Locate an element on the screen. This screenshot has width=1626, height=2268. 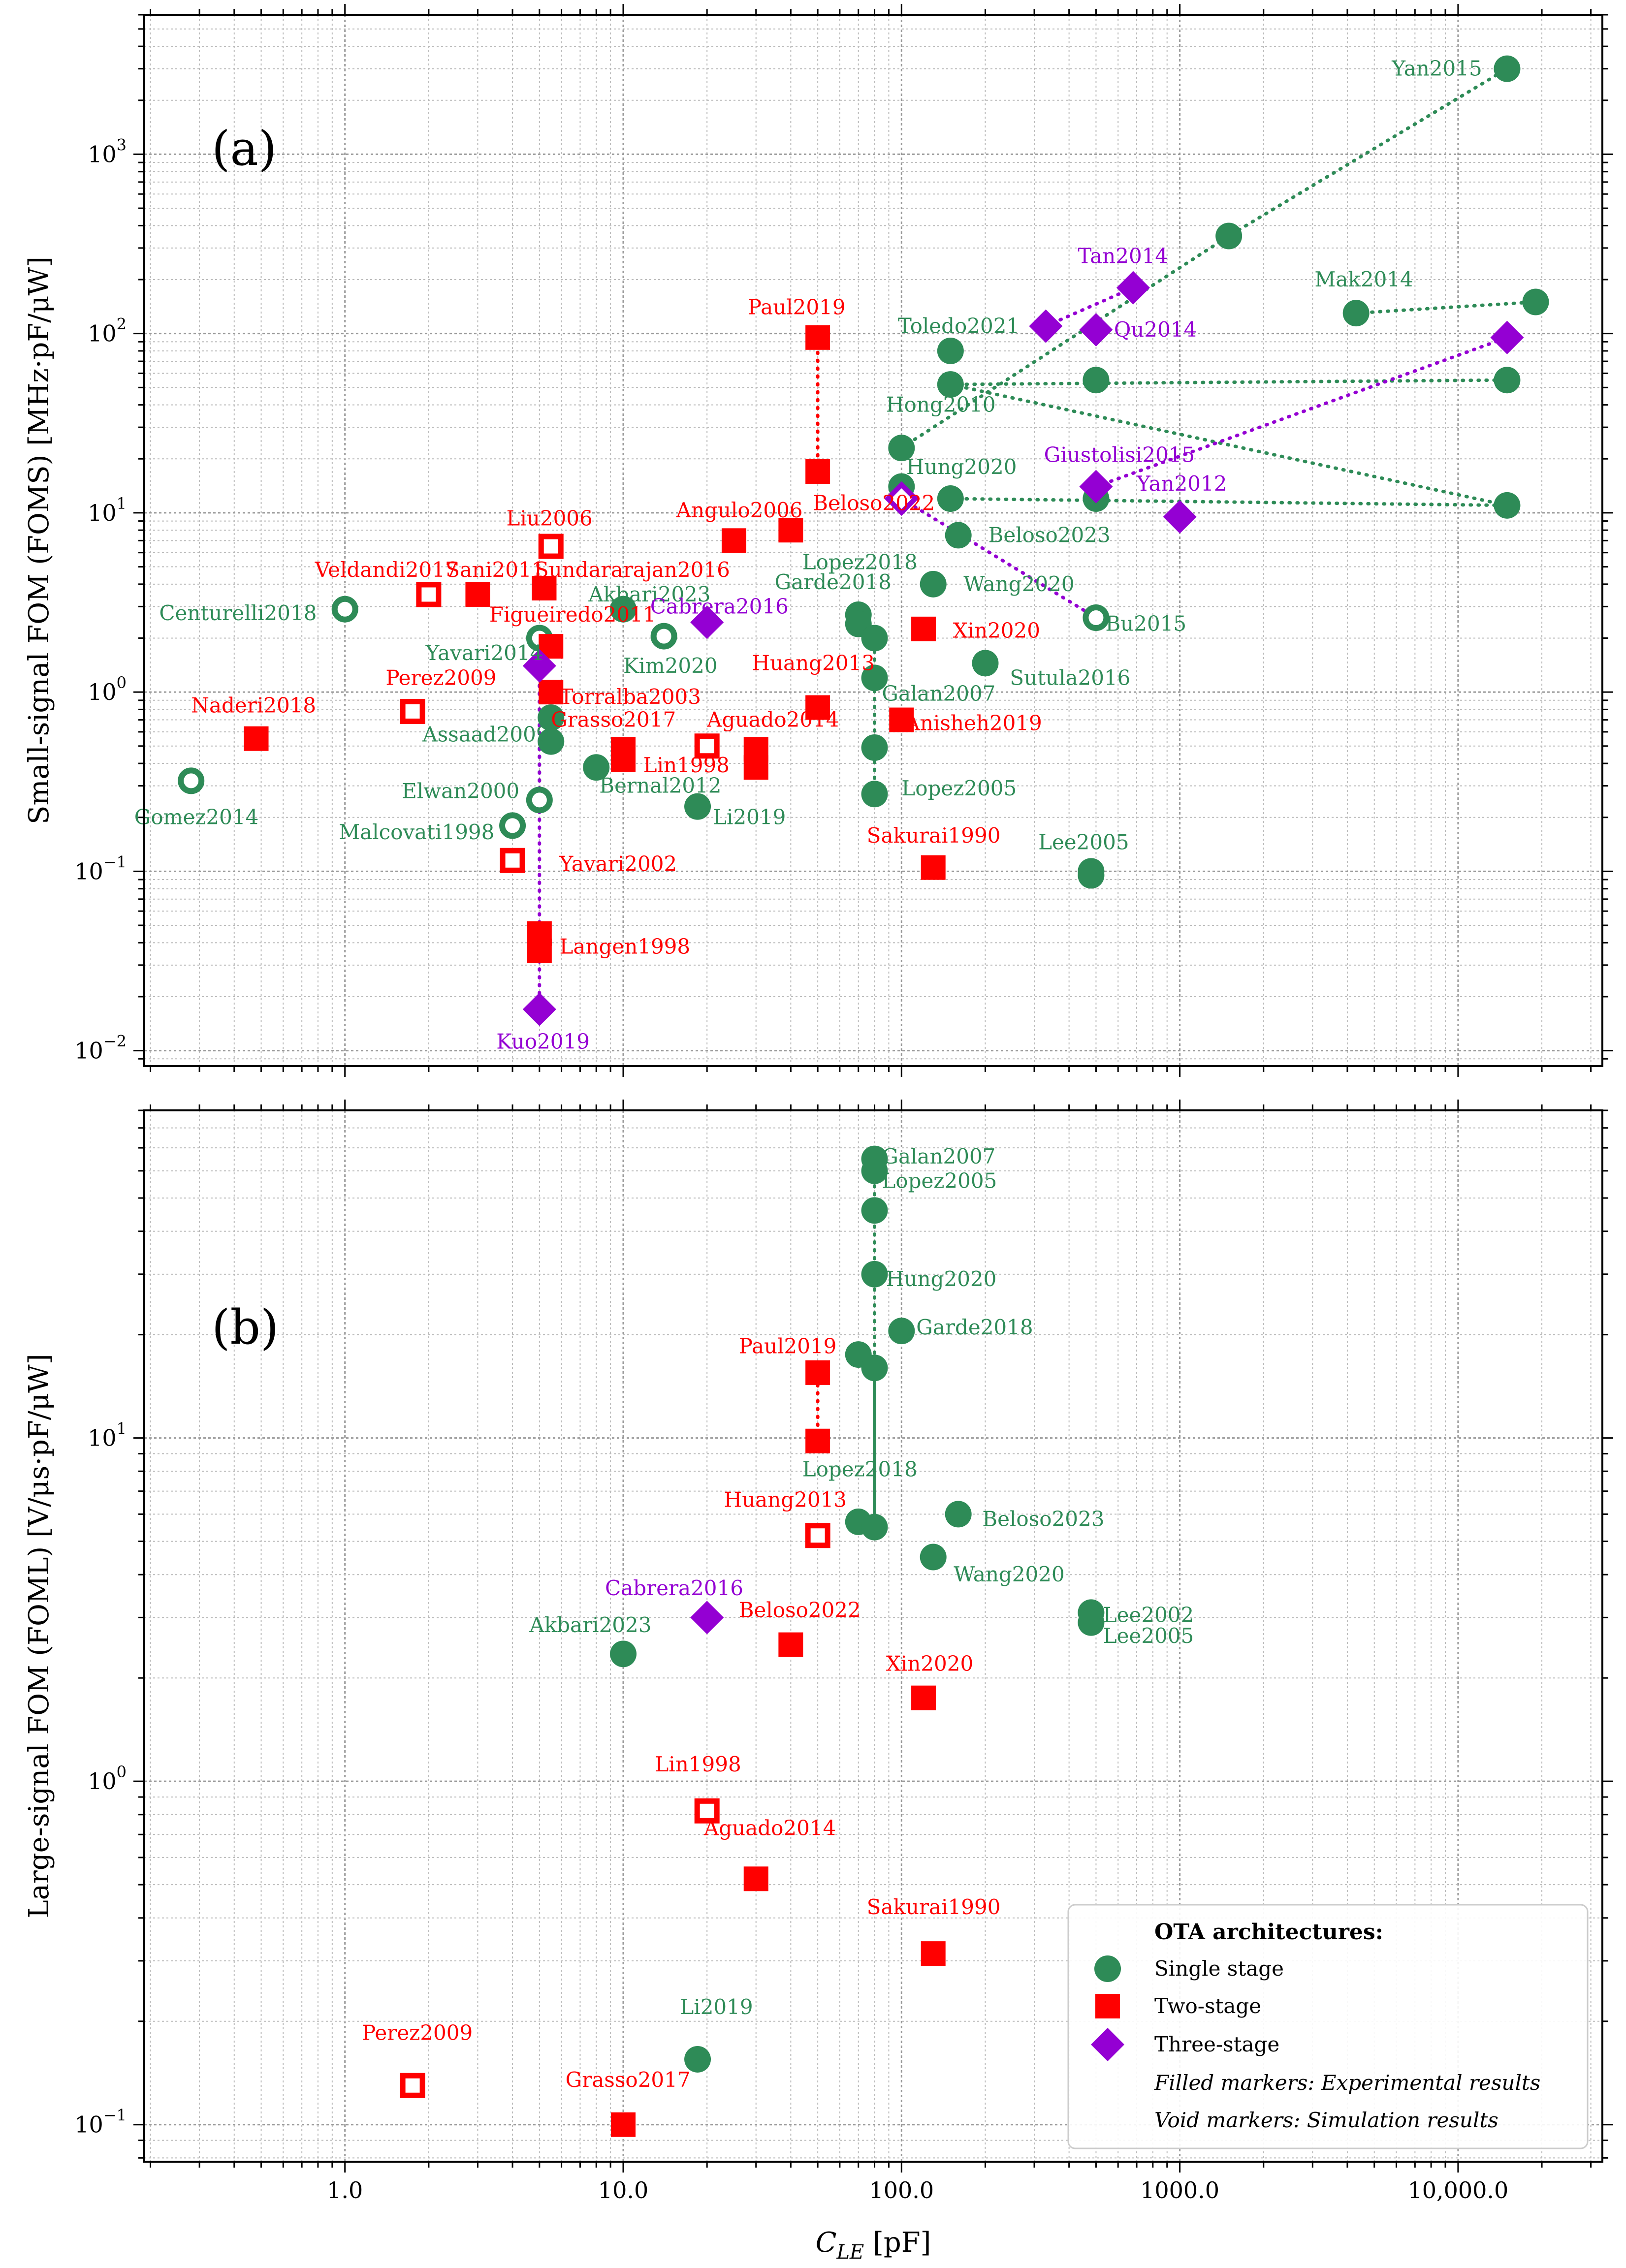
y-tick-label: 10⁻² is located at coordinates (100, 1048).